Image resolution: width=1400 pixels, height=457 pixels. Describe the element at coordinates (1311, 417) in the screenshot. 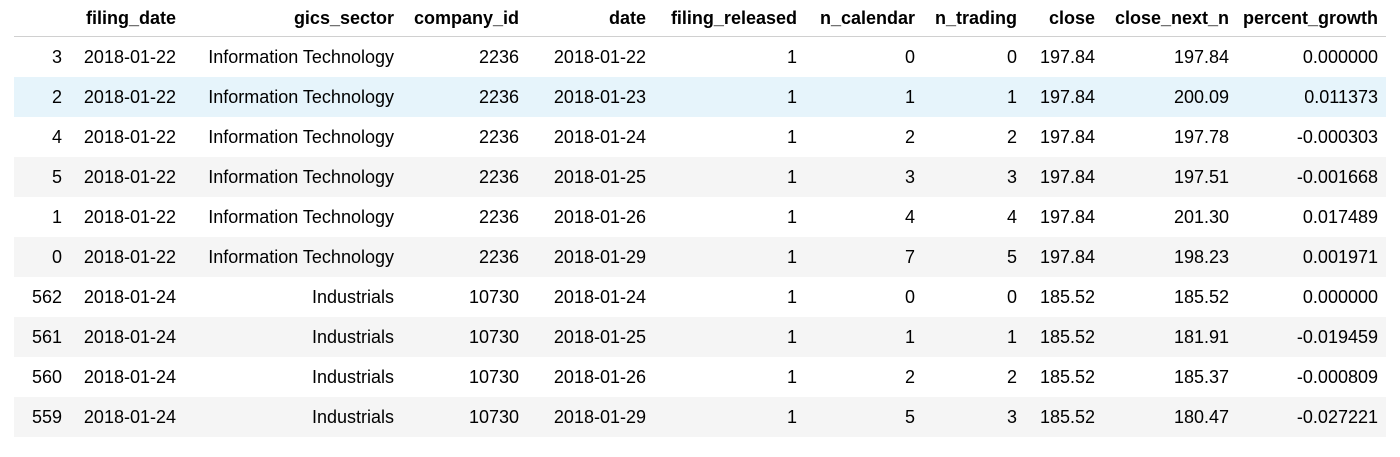

I see `percent-growth-cell: -0.027221` at that location.